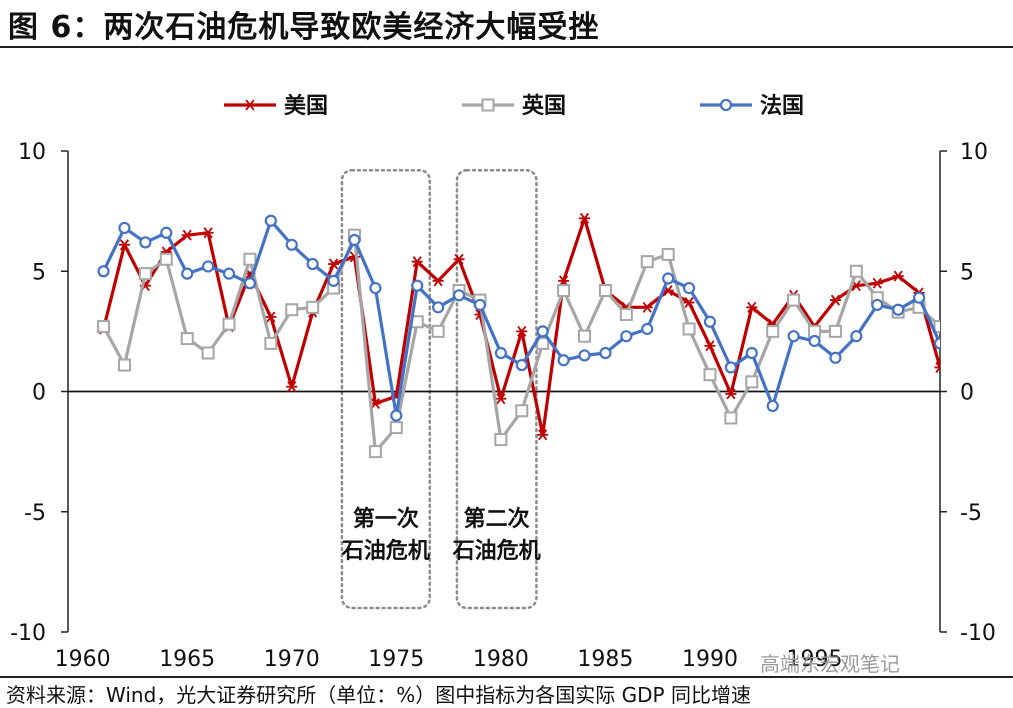  Describe the element at coordinates (292, 659) in the screenshot. I see `x-tick-label: 1970` at that location.